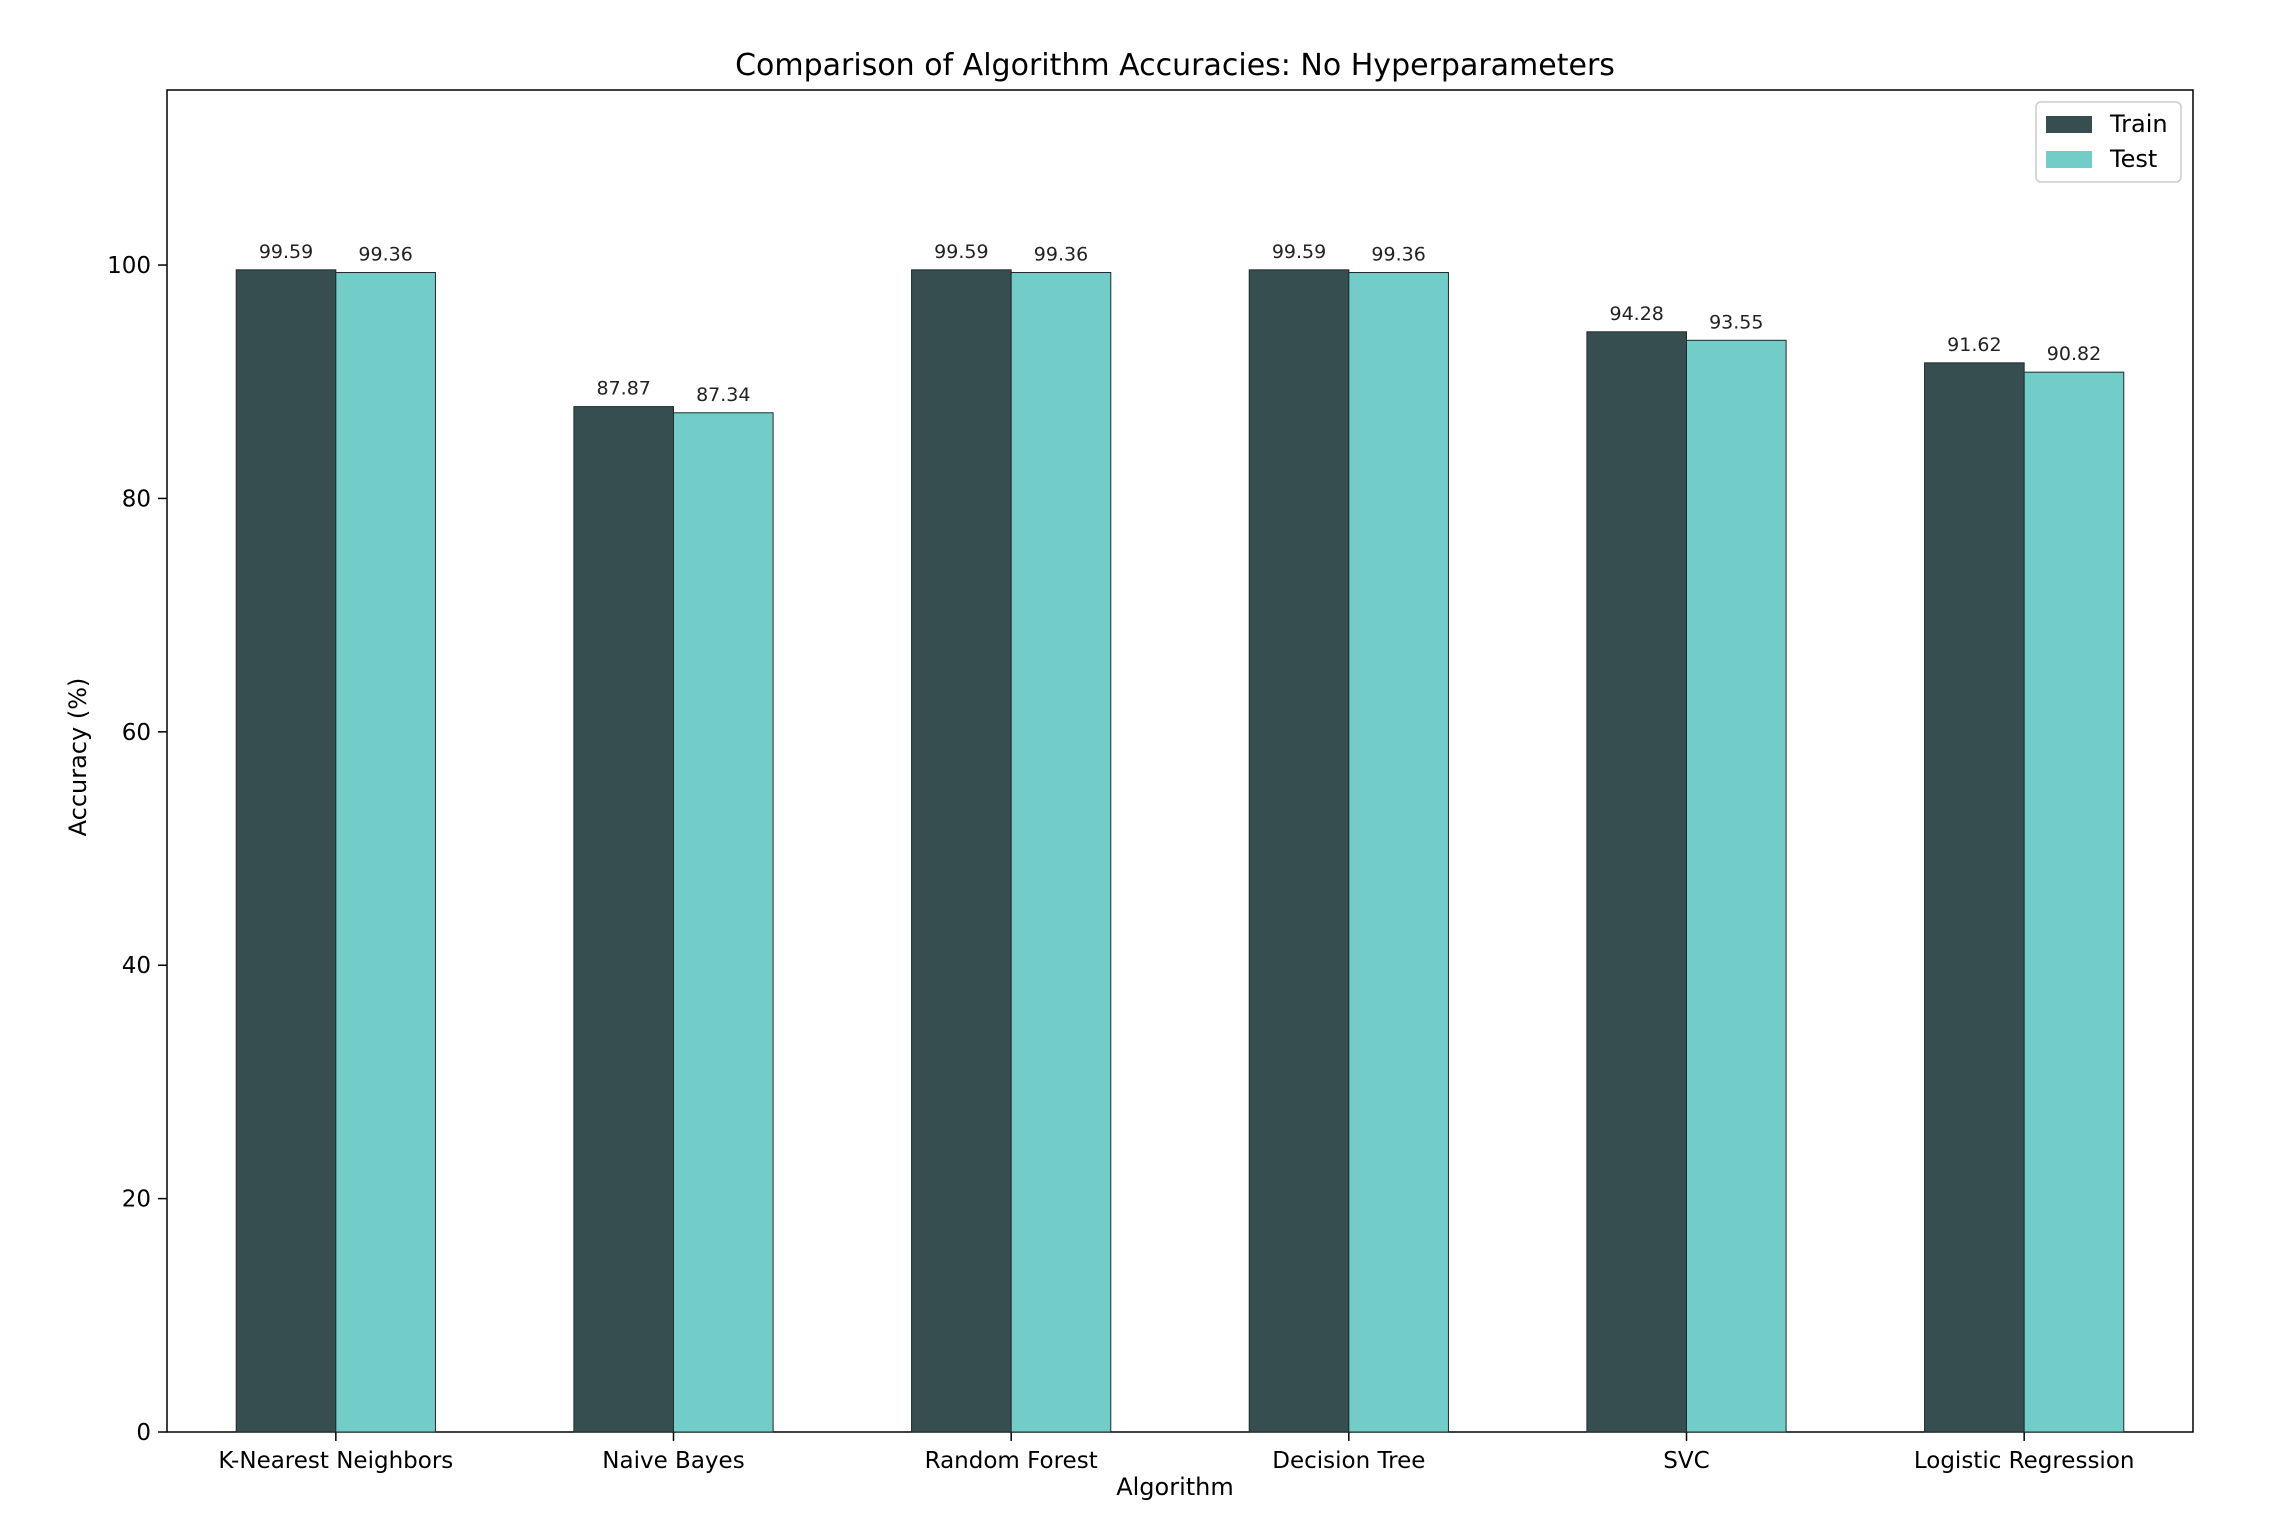  Describe the element at coordinates (723, 395) in the screenshot. I see `bar-value-label: 87.34` at that location.